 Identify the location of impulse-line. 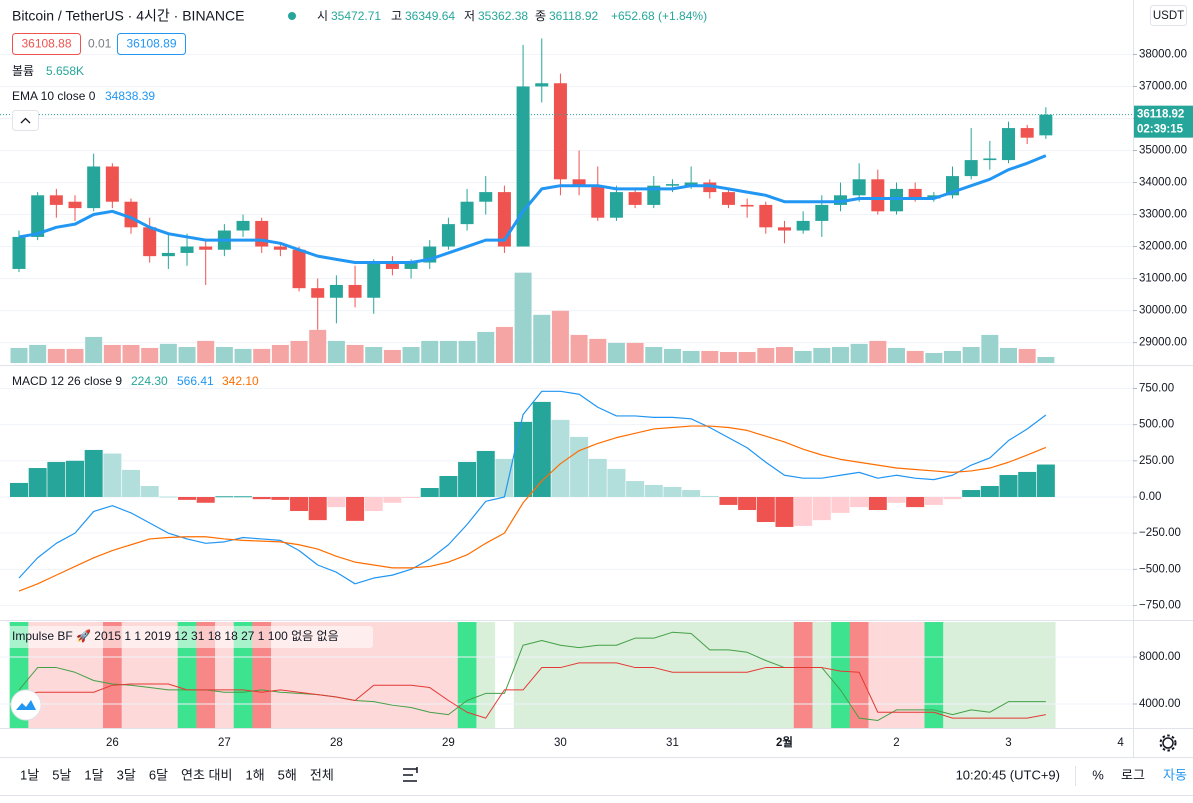
(532, 690).